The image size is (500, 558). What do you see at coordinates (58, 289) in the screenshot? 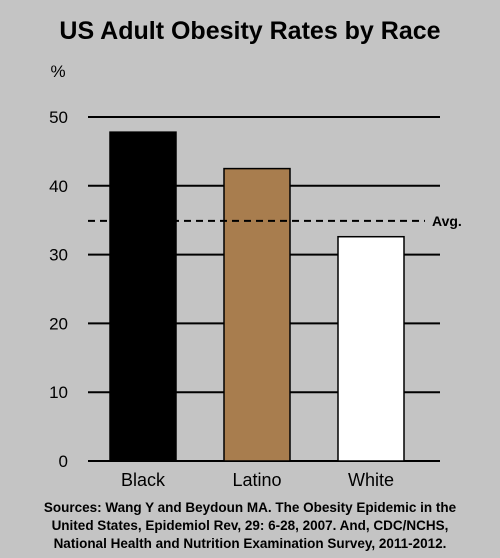
I see `y-tick-labels: 0 10 20 30 40 50` at bounding box center [58, 289].